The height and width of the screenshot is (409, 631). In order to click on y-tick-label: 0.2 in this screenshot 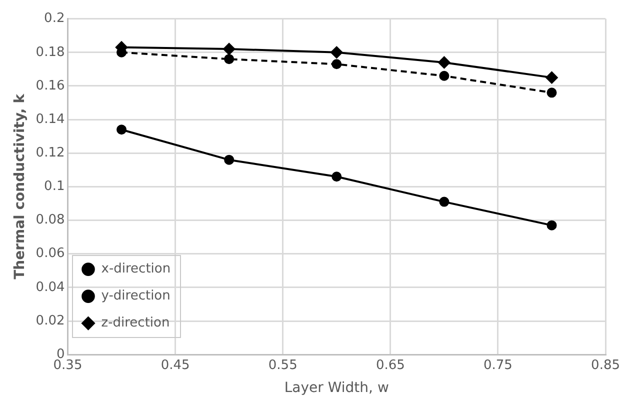, I will do `click(54, 18)`.